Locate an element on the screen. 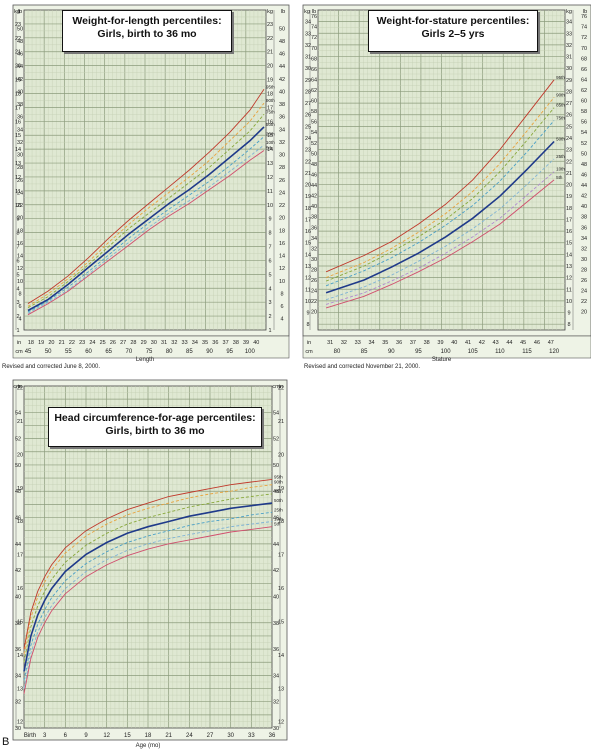 This screenshot has width=591, height=750. series-label-95th: 95th is located at coordinates (278, 476).